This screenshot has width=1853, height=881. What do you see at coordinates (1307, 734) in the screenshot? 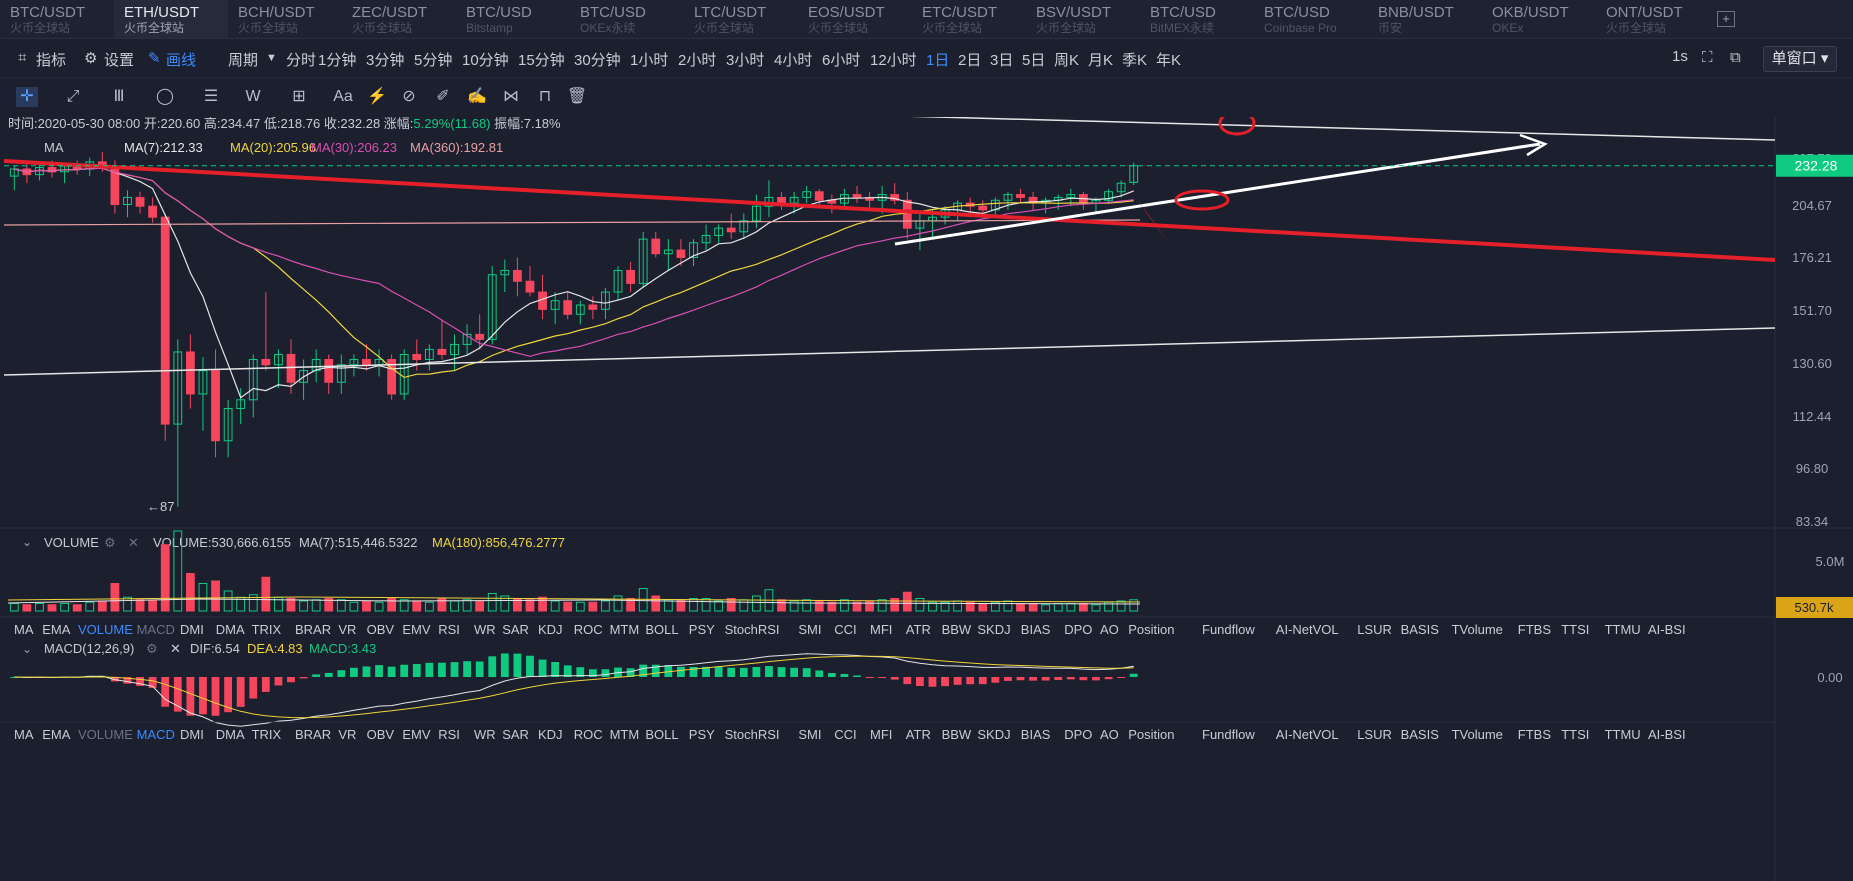
I see `indicator-ai-netvol: AI-NetVOL` at bounding box center [1307, 734].